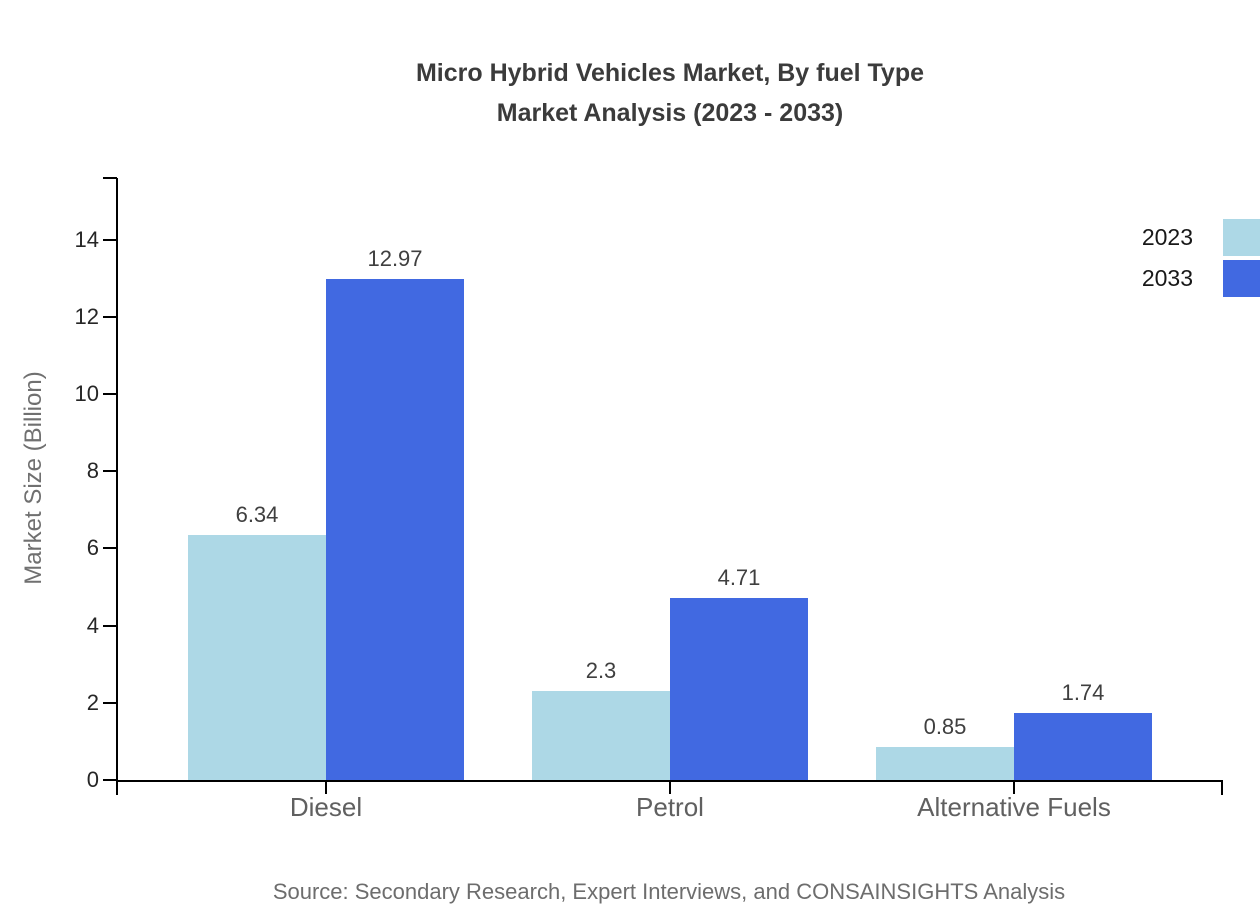 This screenshot has height=920, width=1260. What do you see at coordinates (395, 529) in the screenshot?
I see `bar-2033-diesel` at bounding box center [395, 529].